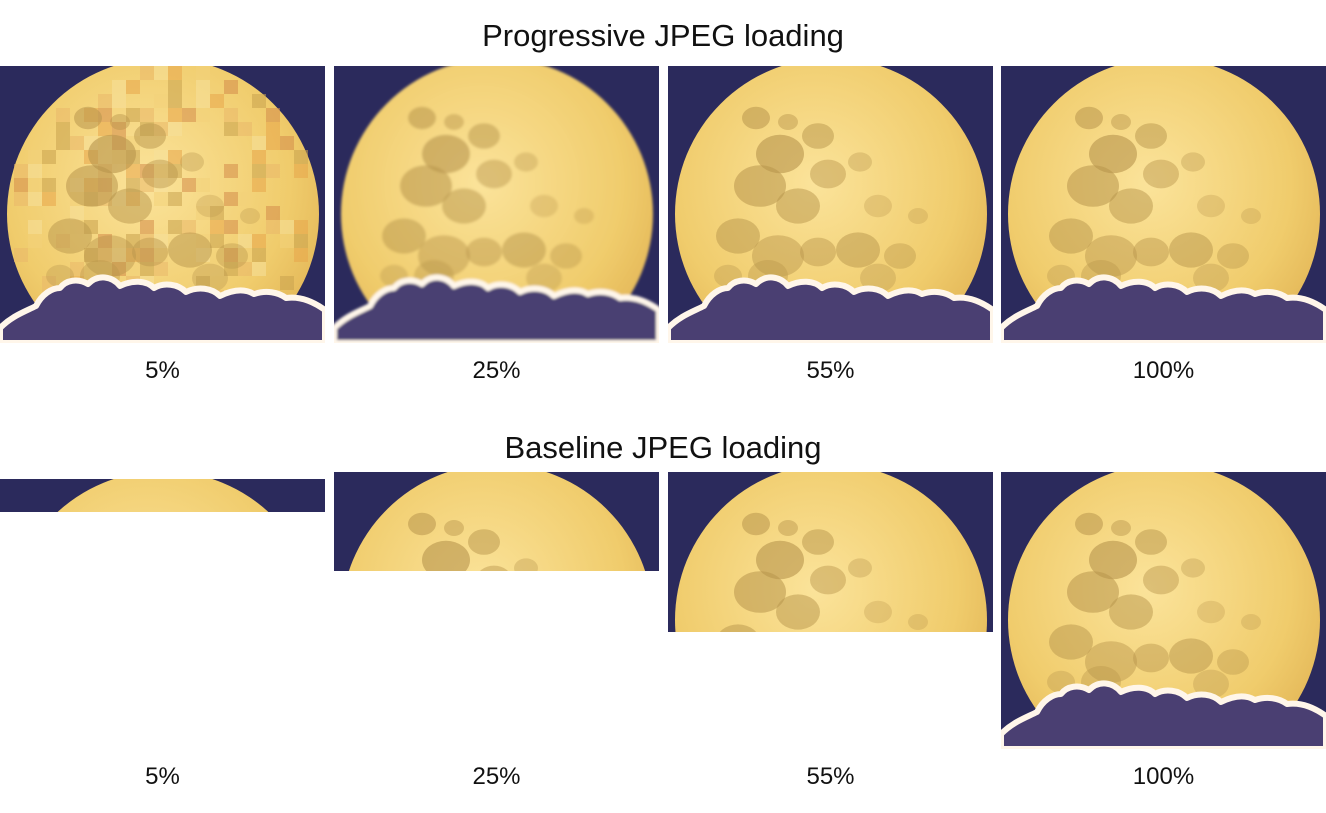  I want to click on baseline-label-100: 100%, so click(1163, 776).